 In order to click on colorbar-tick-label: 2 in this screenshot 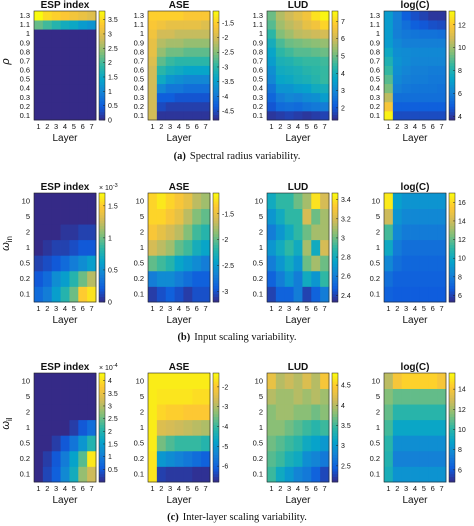, I will do `click(110, 63)`.